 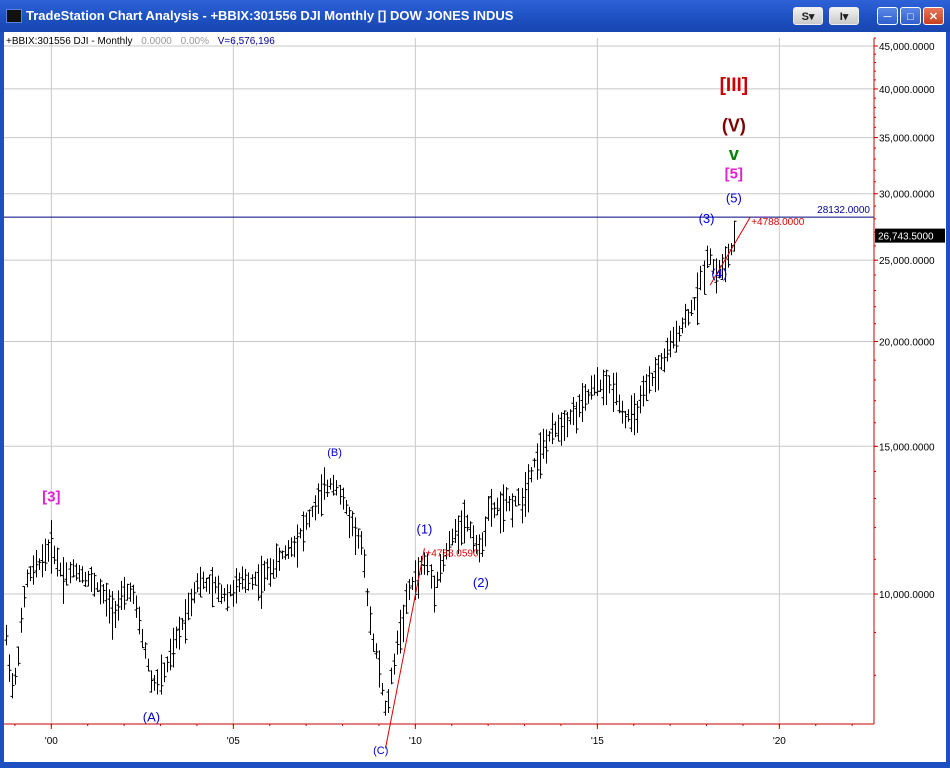 I want to click on wave-label: (A), so click(x=151, y=716).